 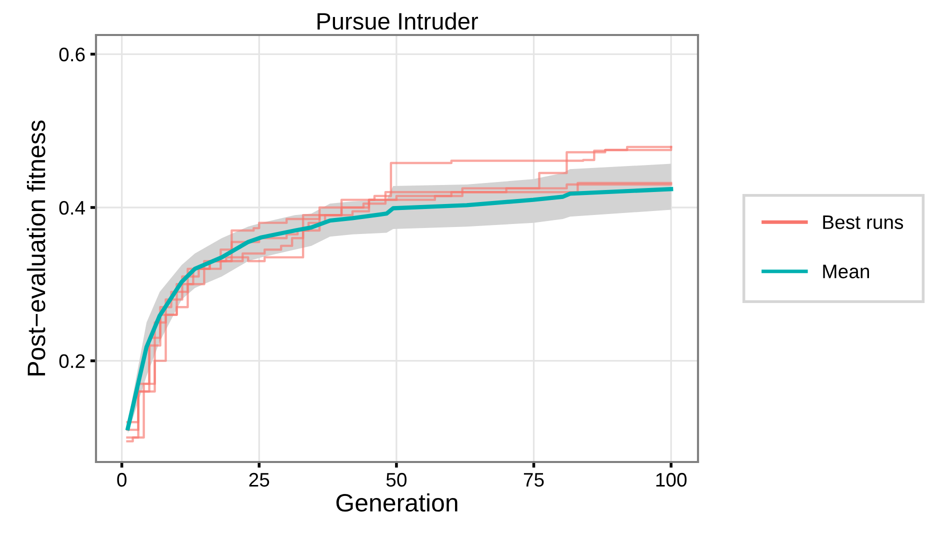 I want to click on y-tick-label: 0.6, so click(x=72, y=55).